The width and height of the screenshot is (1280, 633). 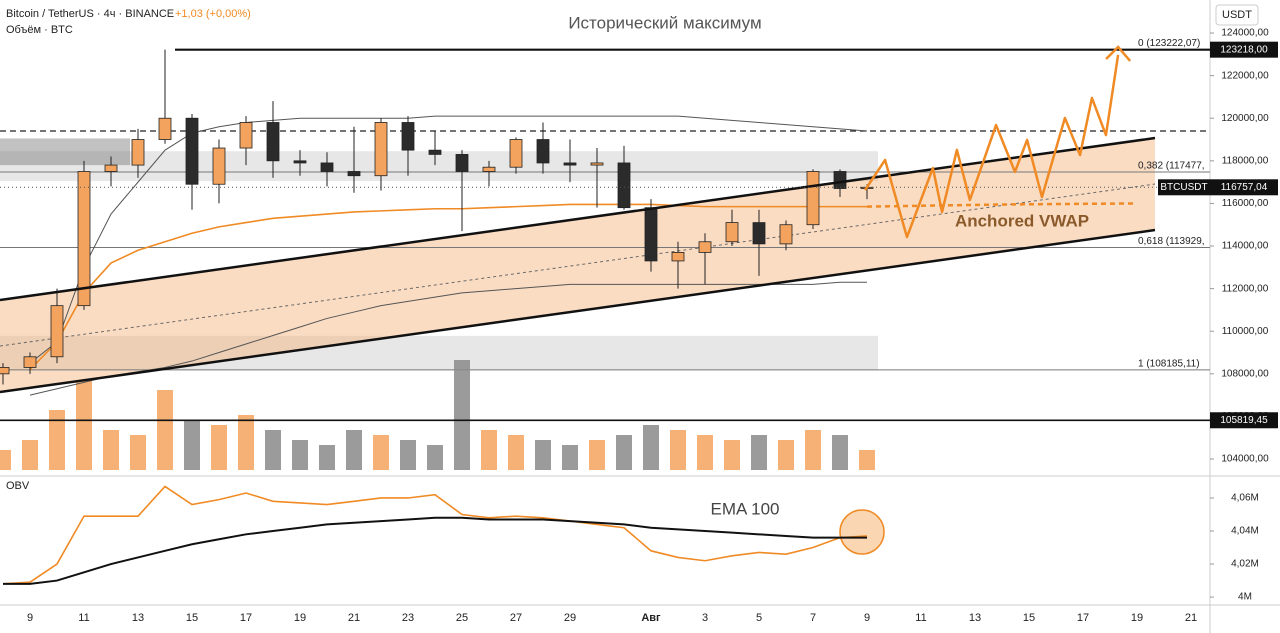 What do you see at coordinates (1118, 53) in the screenshot?
I see `projection-arrow` at bounding box center [1118, 53].